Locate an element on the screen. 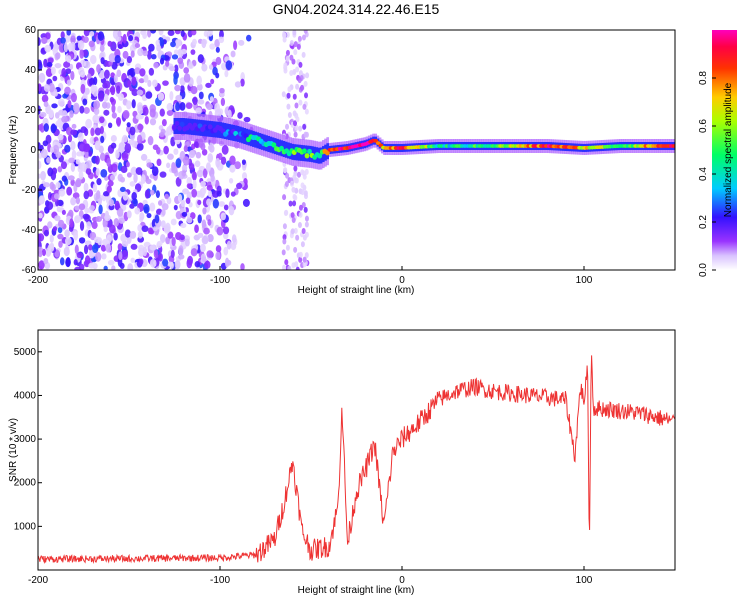 The image size is (750, 605). colorbar-tick-label: 0.0 is located at coordinates (703, 270).